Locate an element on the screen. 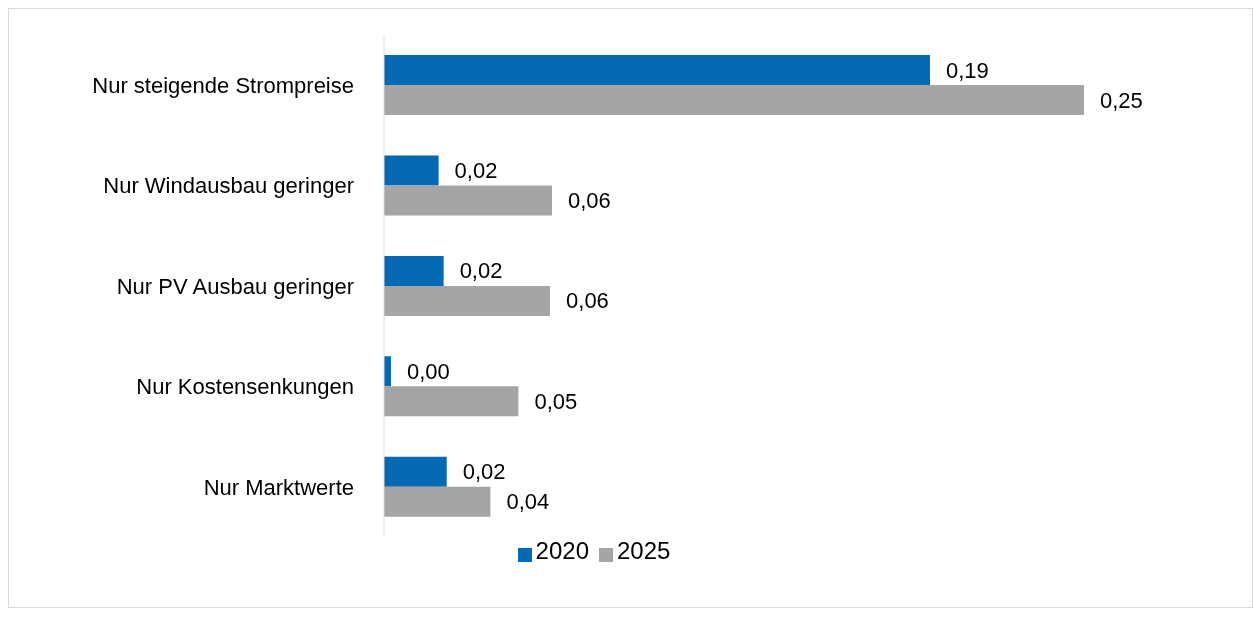 This screenshot has width=1255, height=621. y-tick-label: Nur Marktwerte is located at coordinates (278, 487).